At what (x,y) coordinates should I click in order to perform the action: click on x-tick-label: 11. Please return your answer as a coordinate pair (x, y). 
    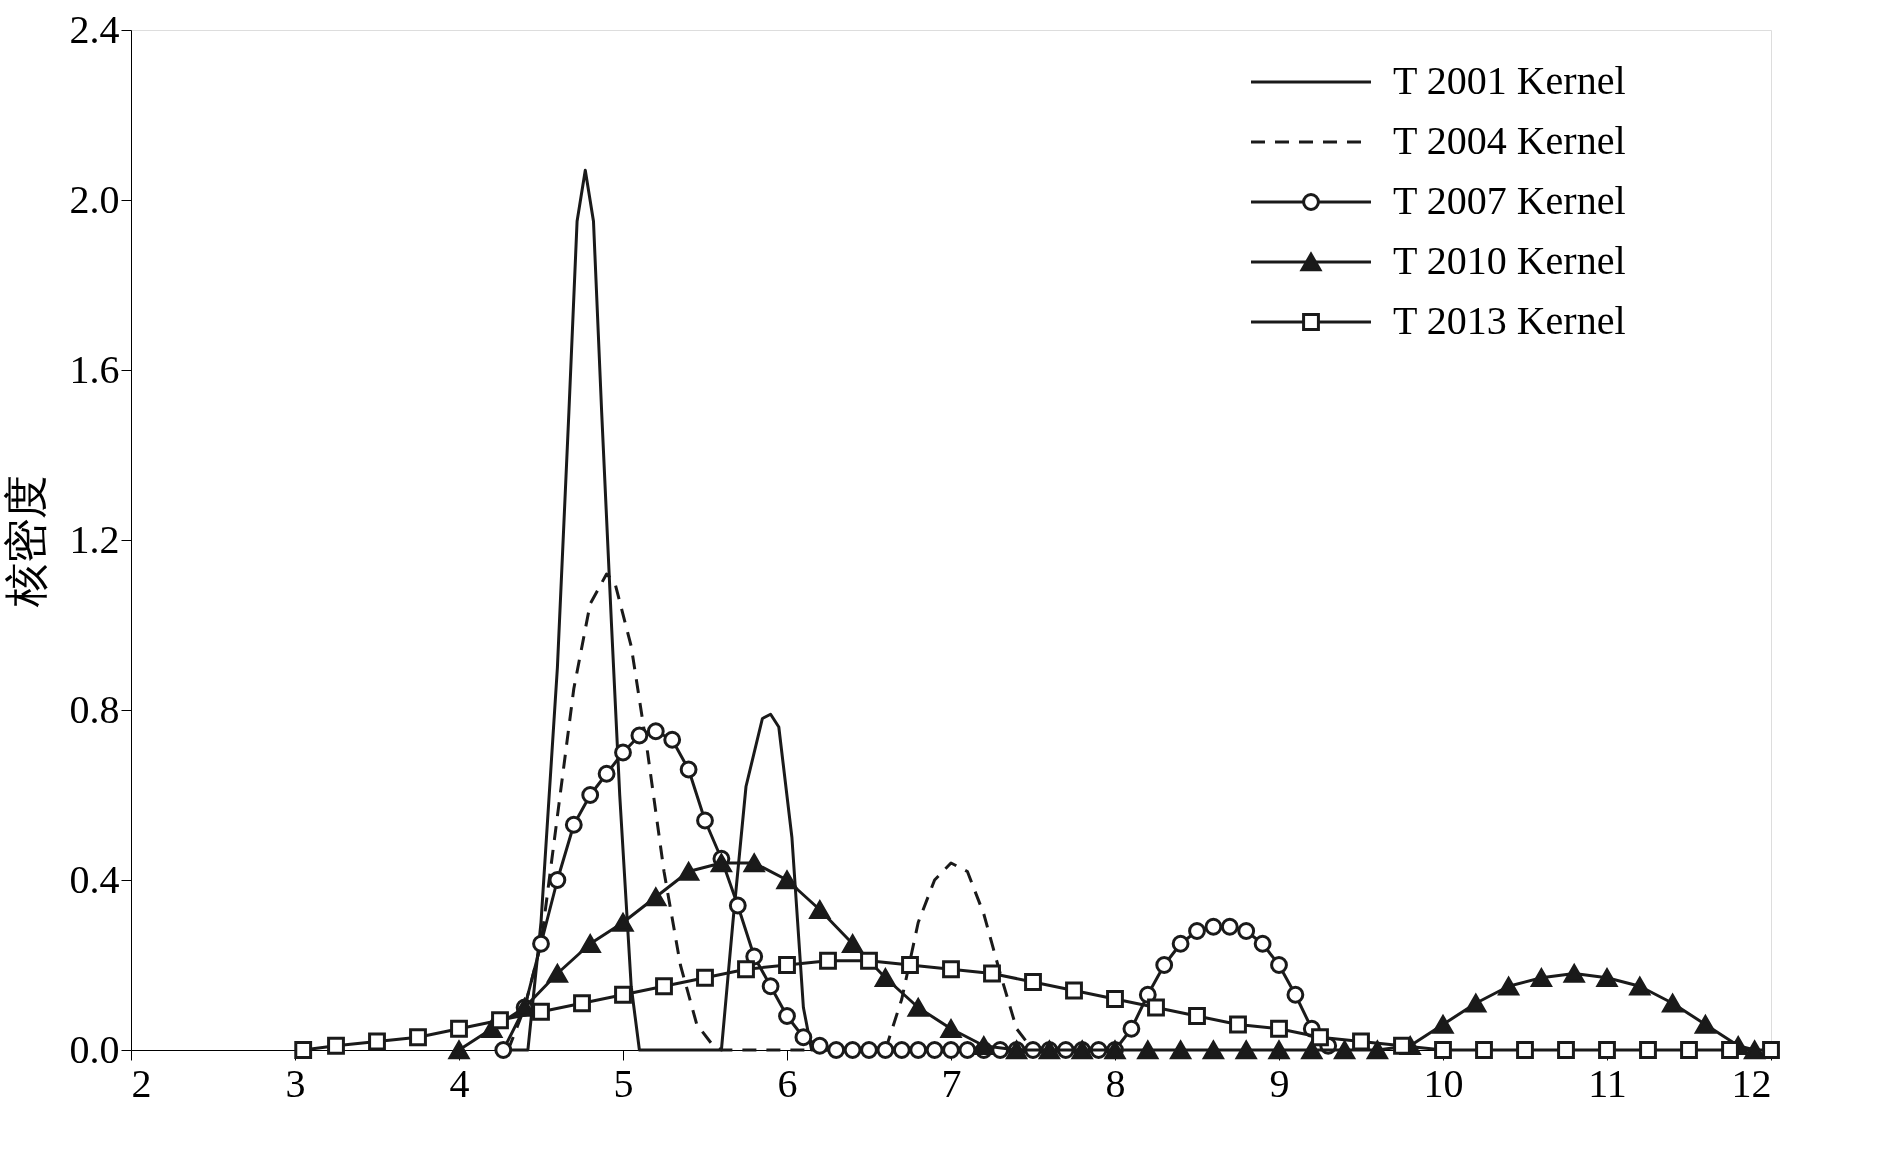
    Looking at the image, I should click on (1607, 1083).